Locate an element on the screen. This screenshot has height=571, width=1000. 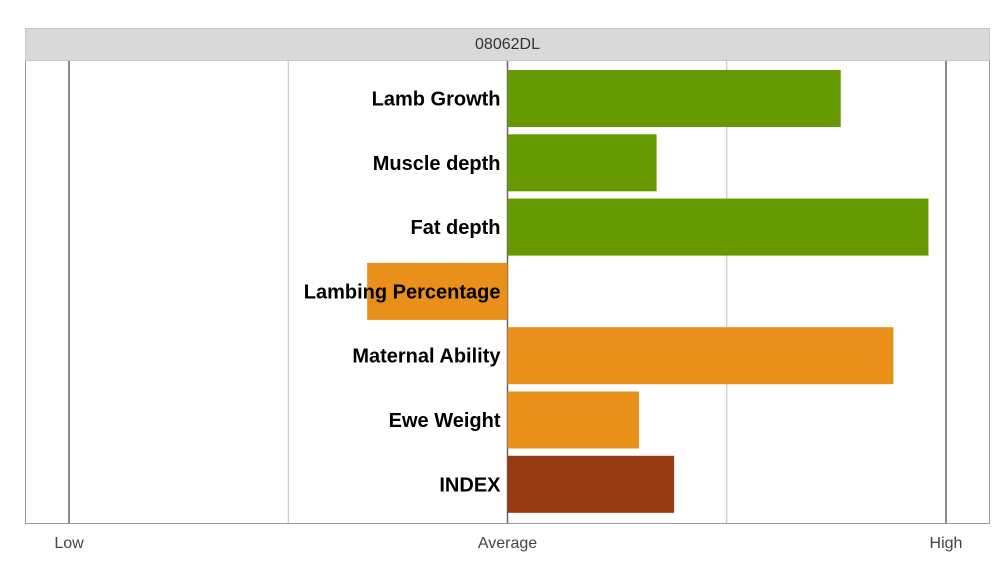
bar-ewe-weight is located at coordinates (573, 420).